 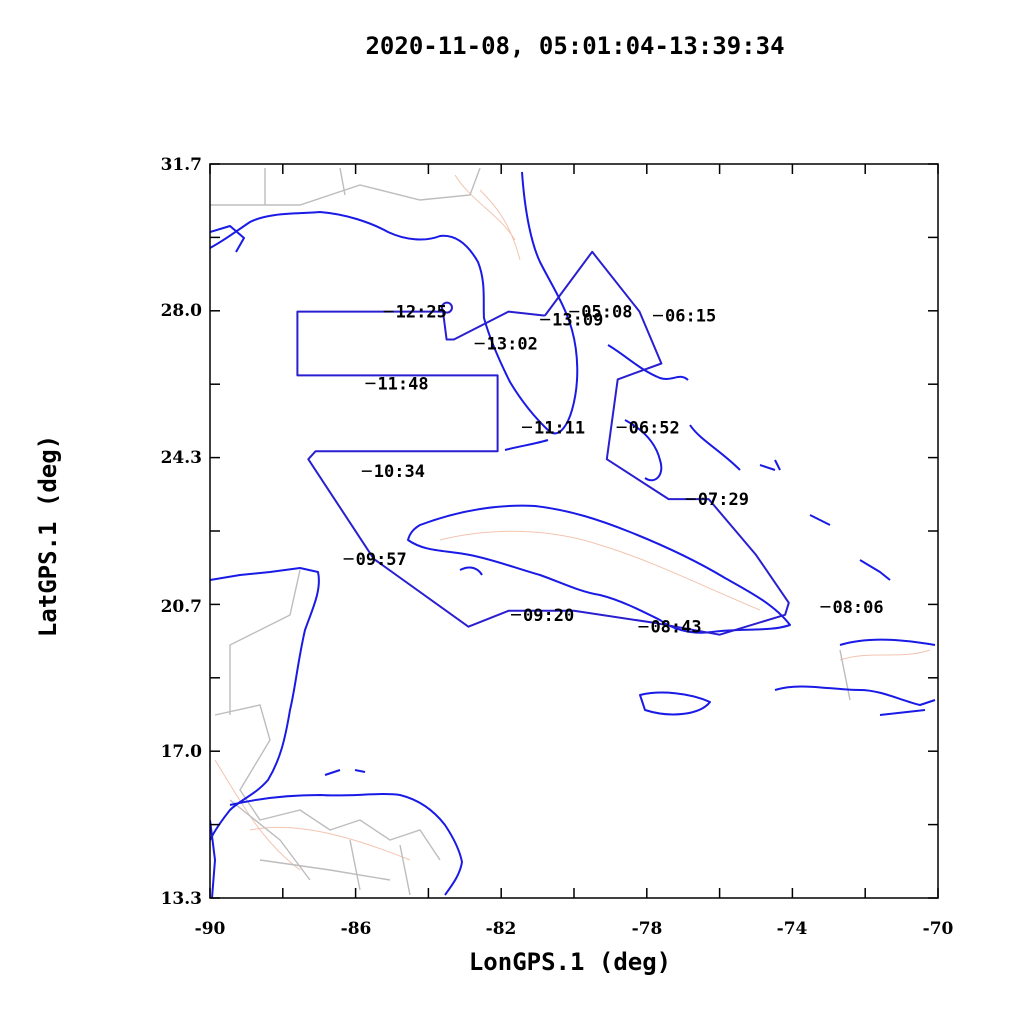 I want to click on time-label: 09:57, so click(x=381, y=560).